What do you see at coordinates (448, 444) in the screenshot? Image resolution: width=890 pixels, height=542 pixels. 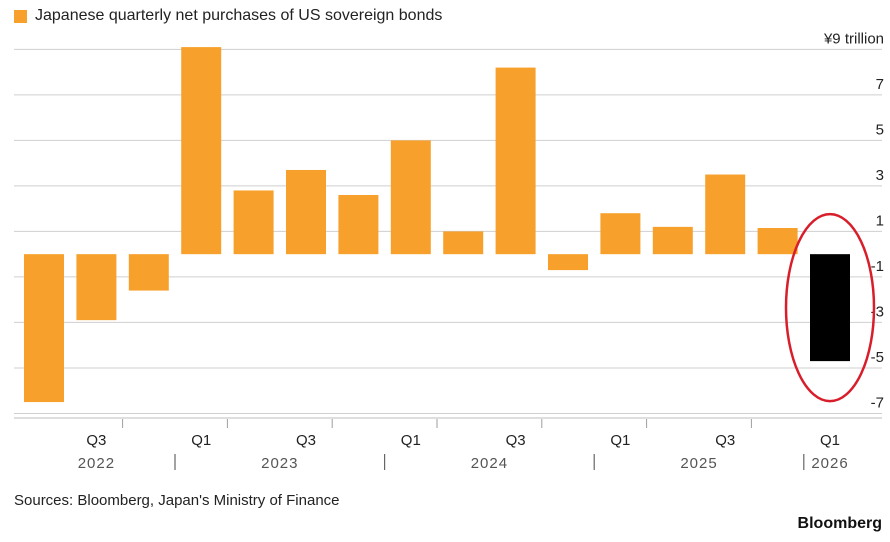 I see `x-axis: Q3 Q1 Q3 Q1 Q3 Q1 Q3 Q1 2022 2023 2024 2025 2026` at bounding box center [448, 444].